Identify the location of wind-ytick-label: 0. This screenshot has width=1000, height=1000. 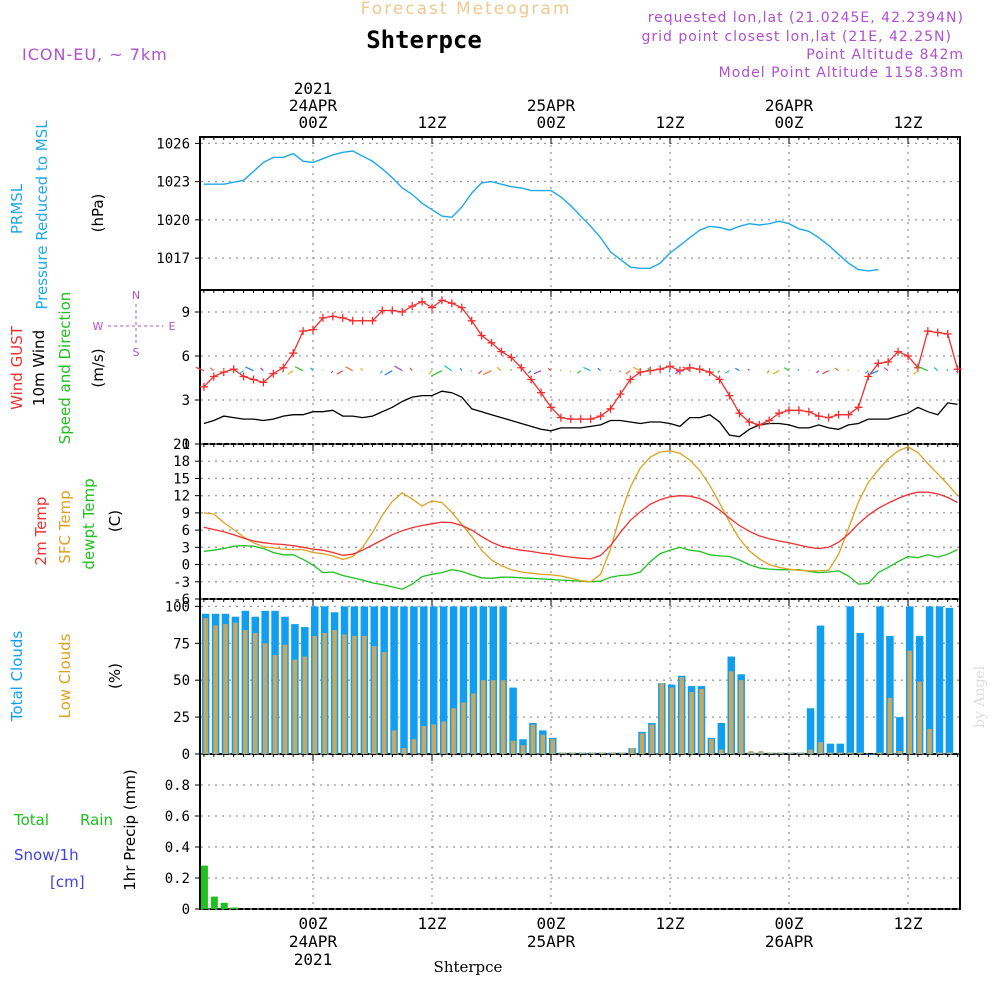
(186, 445).